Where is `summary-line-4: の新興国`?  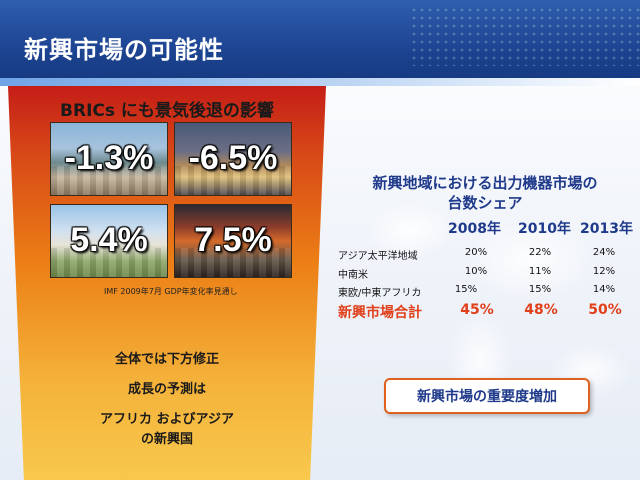
summary-line-4: の新興国 is located at coordinates (166, 439).